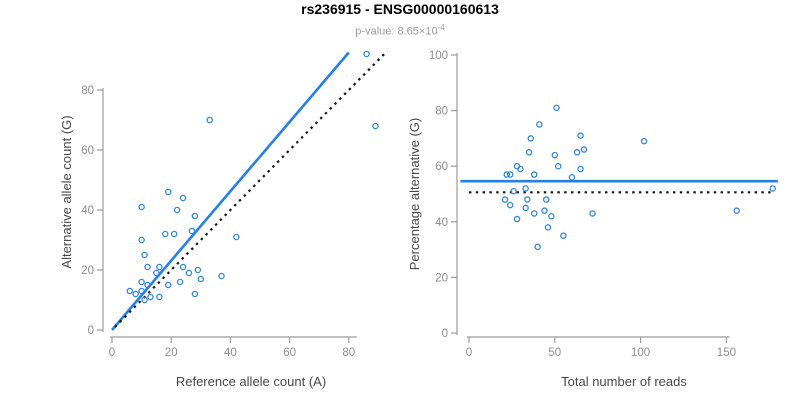  What do you see at coordinates (171, 353) in the screenshot?
I see `x-tick-label: 20` at bounding box center [171, 353].